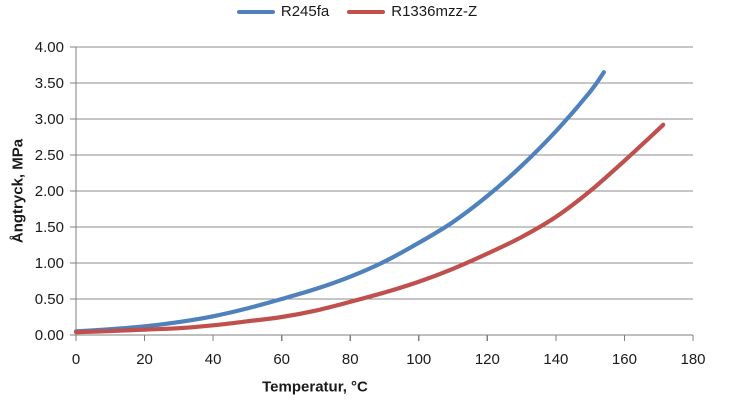 The height and width of the screenshot is (409, 740). I want to click on y-tick-label: 2.00, so click(49, 191).